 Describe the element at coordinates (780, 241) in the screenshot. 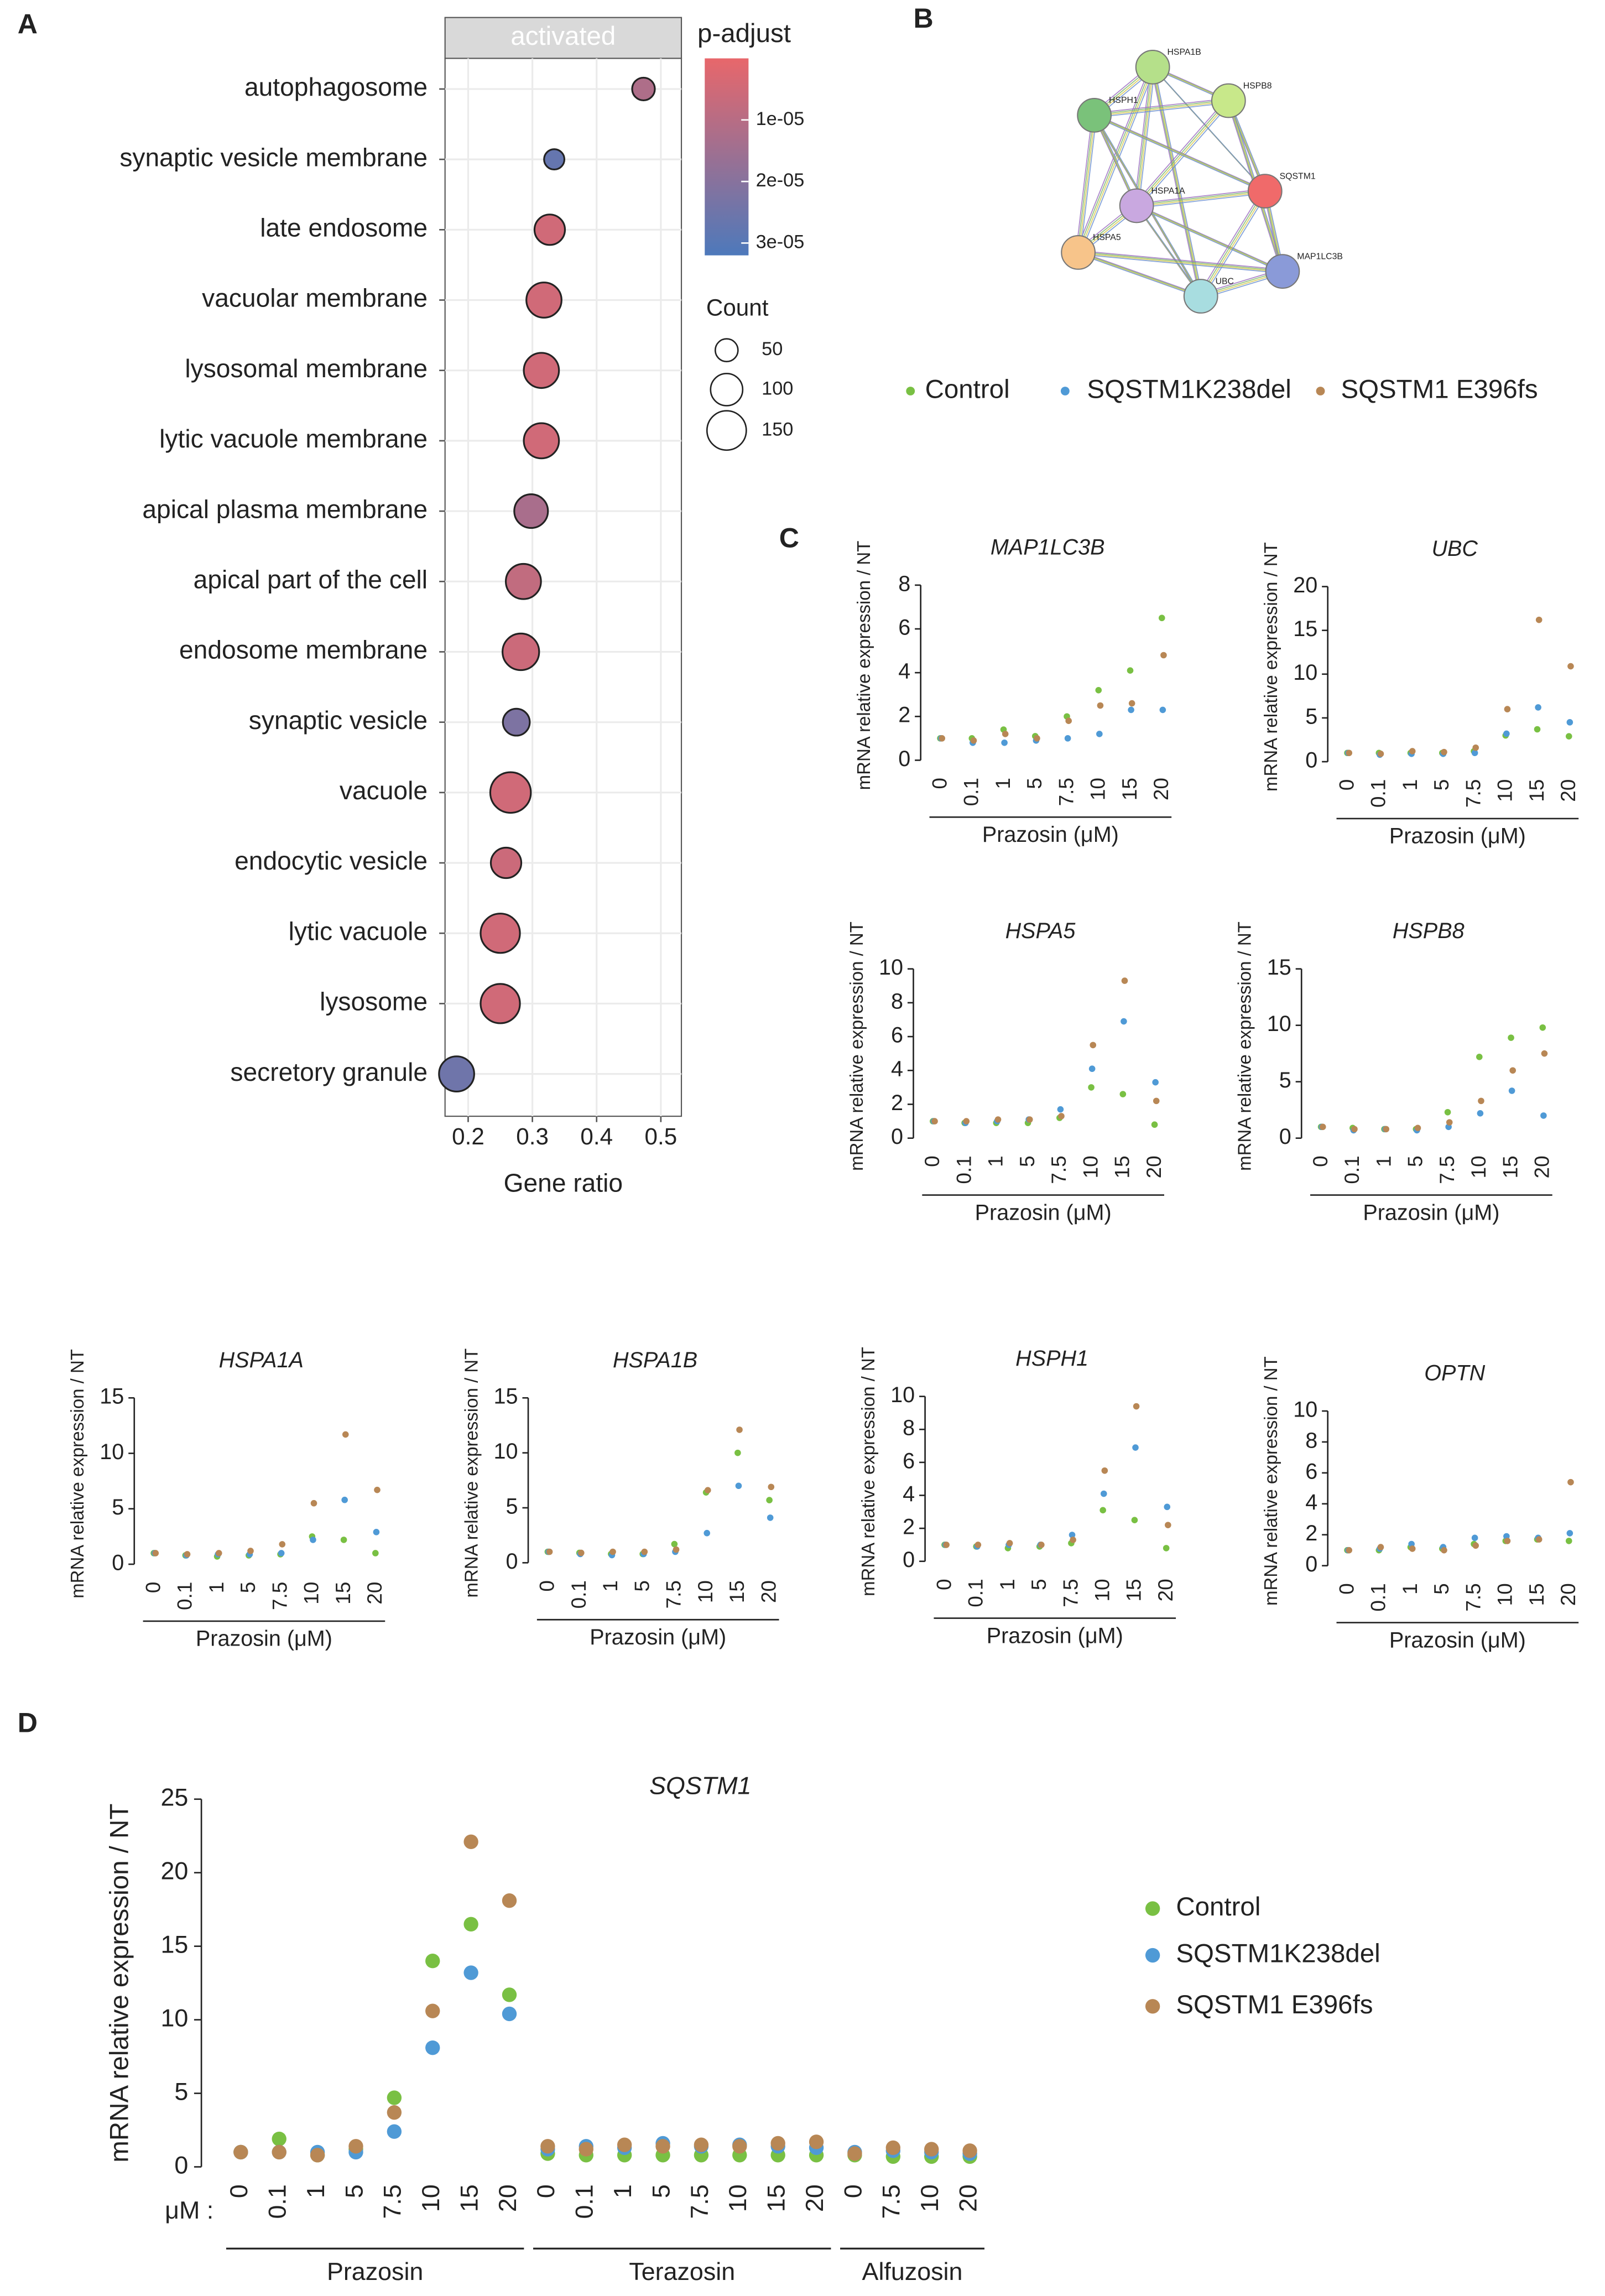

I see `color-tick-label: 3e-05` at that location.